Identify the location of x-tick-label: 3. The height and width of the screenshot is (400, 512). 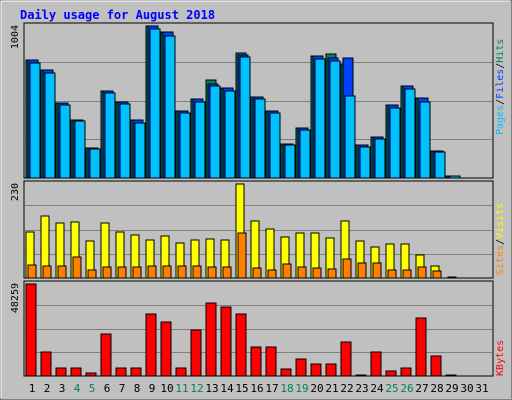
(62, 388).